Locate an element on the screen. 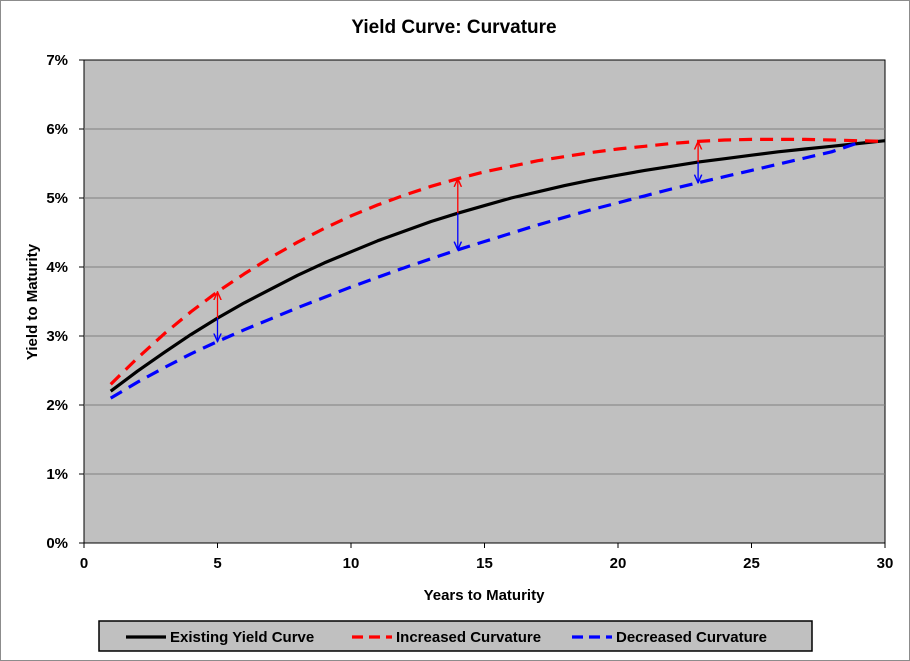  y-tick-label: 1% is located at coordinates (57, 474).